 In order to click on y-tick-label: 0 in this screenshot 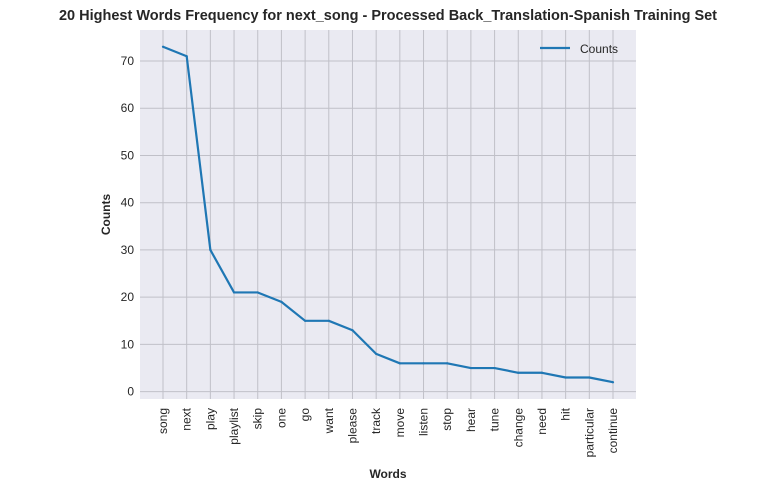, I will do `click(130, 392)`.